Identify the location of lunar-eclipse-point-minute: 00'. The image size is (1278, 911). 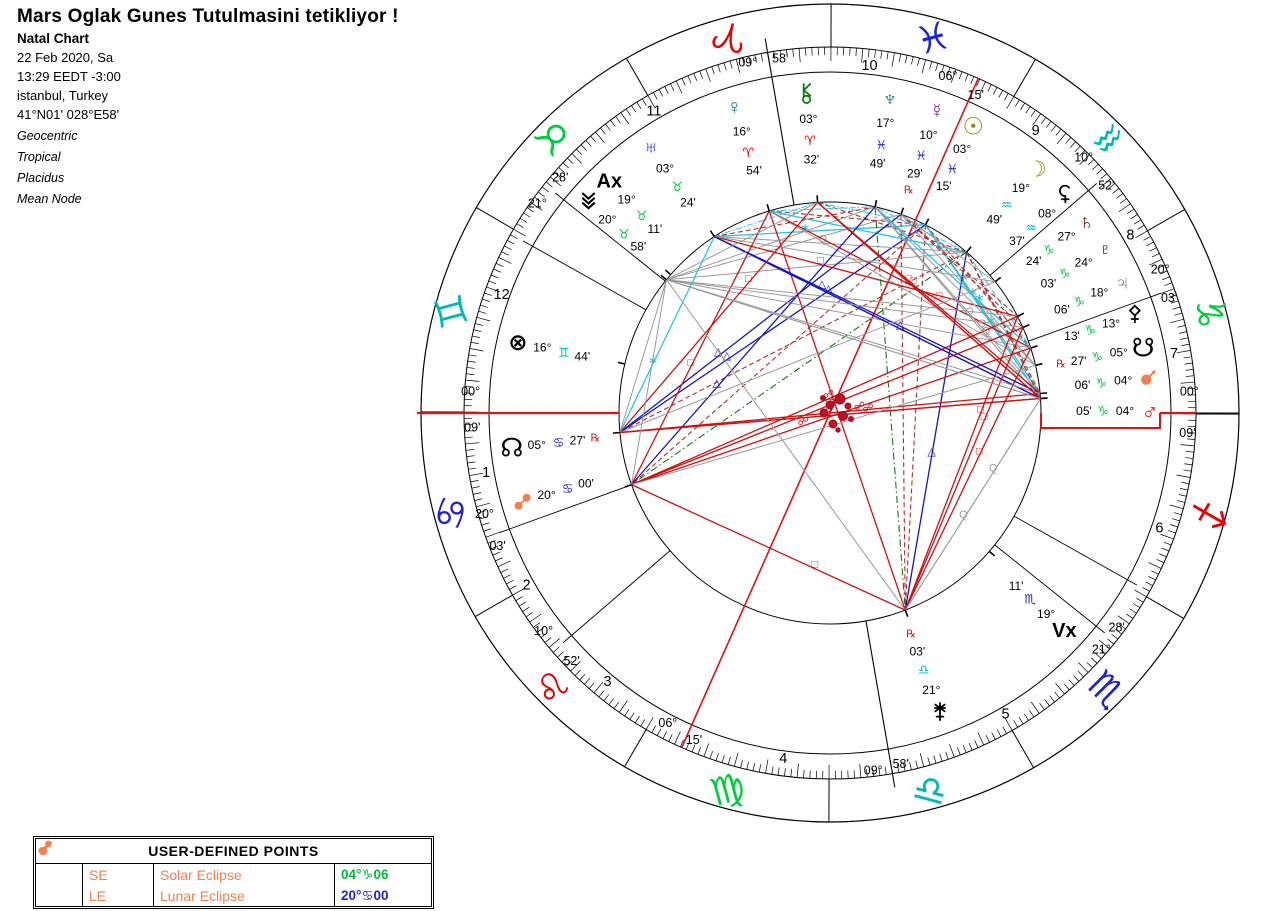
(586, 483).